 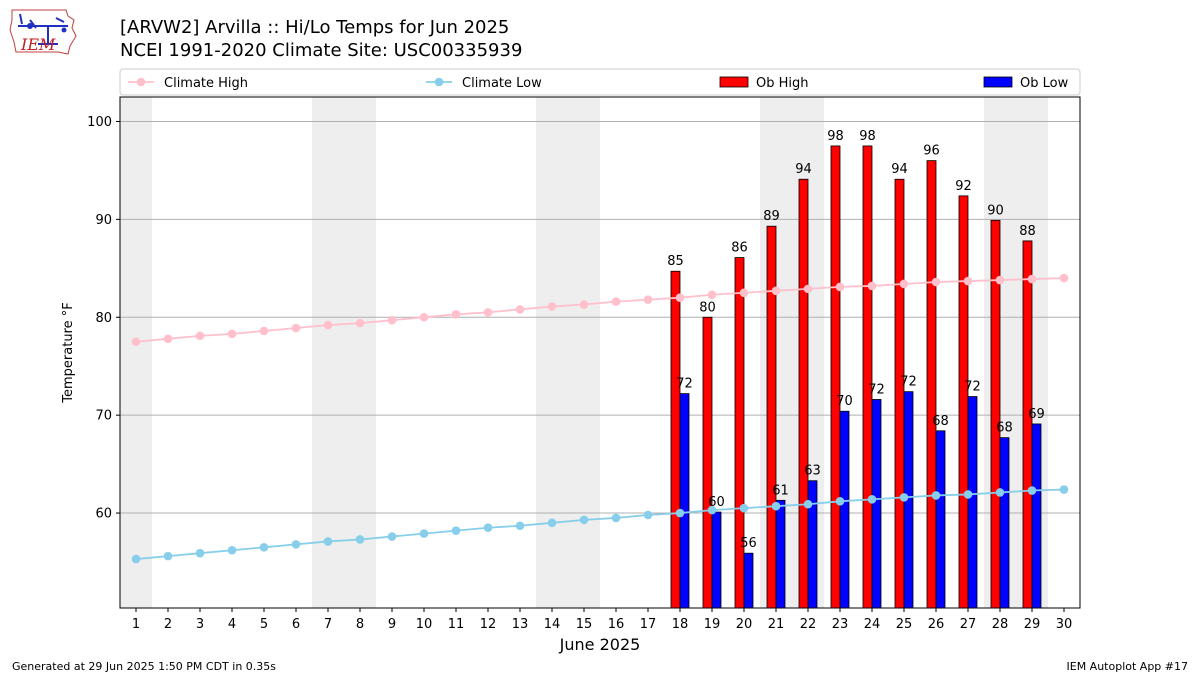 What do you see at coordinates (844, 401) in the screenshot?
I see `ob-low-label-23: 70` at bounding box center [844, 401].